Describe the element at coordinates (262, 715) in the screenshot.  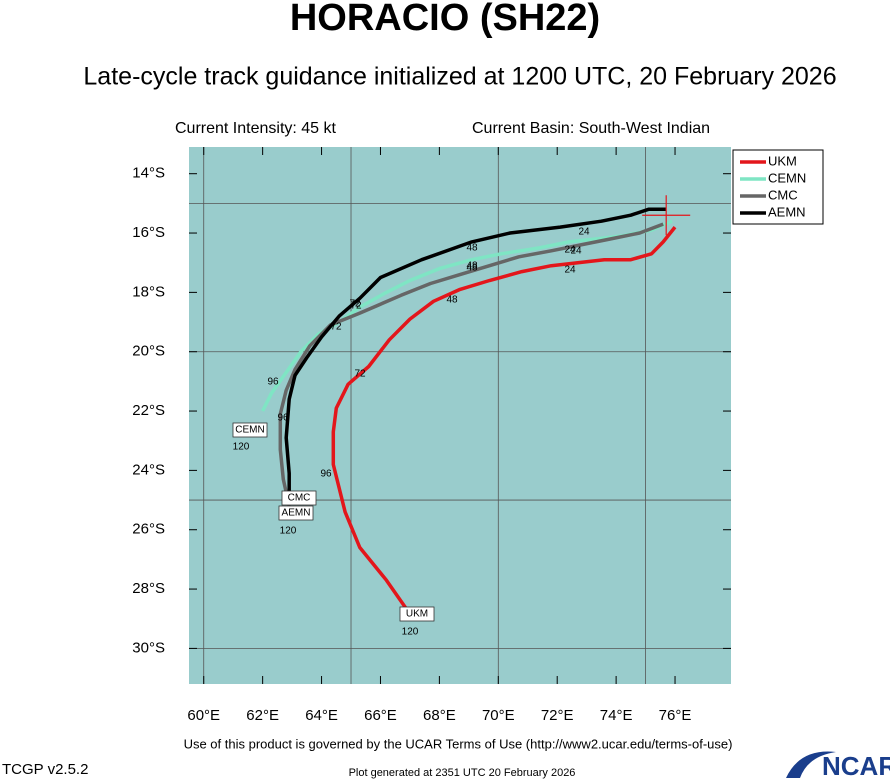
I see `x-tick-label: 62°E` at that location.